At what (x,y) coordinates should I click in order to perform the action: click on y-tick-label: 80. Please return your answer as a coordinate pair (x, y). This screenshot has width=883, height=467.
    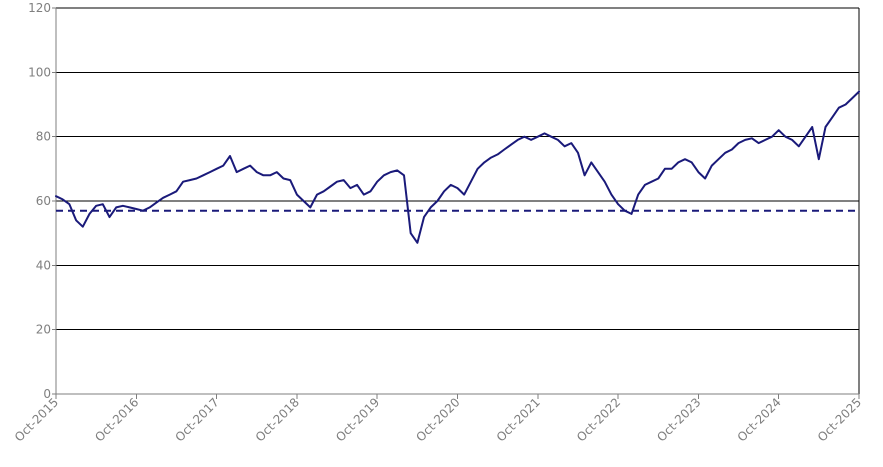
    Looking at the image, I should click on (43, 137).